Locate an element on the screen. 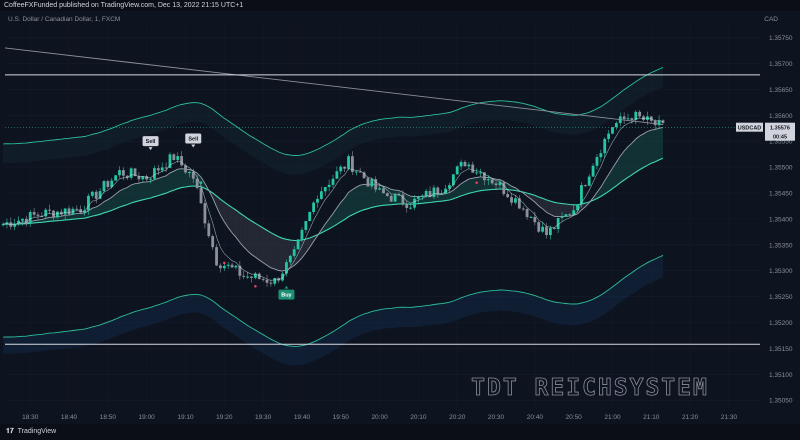 This screenshot has width=800, height=440. price-axis-label: 1.35400 is located at coordinates (781, 219).